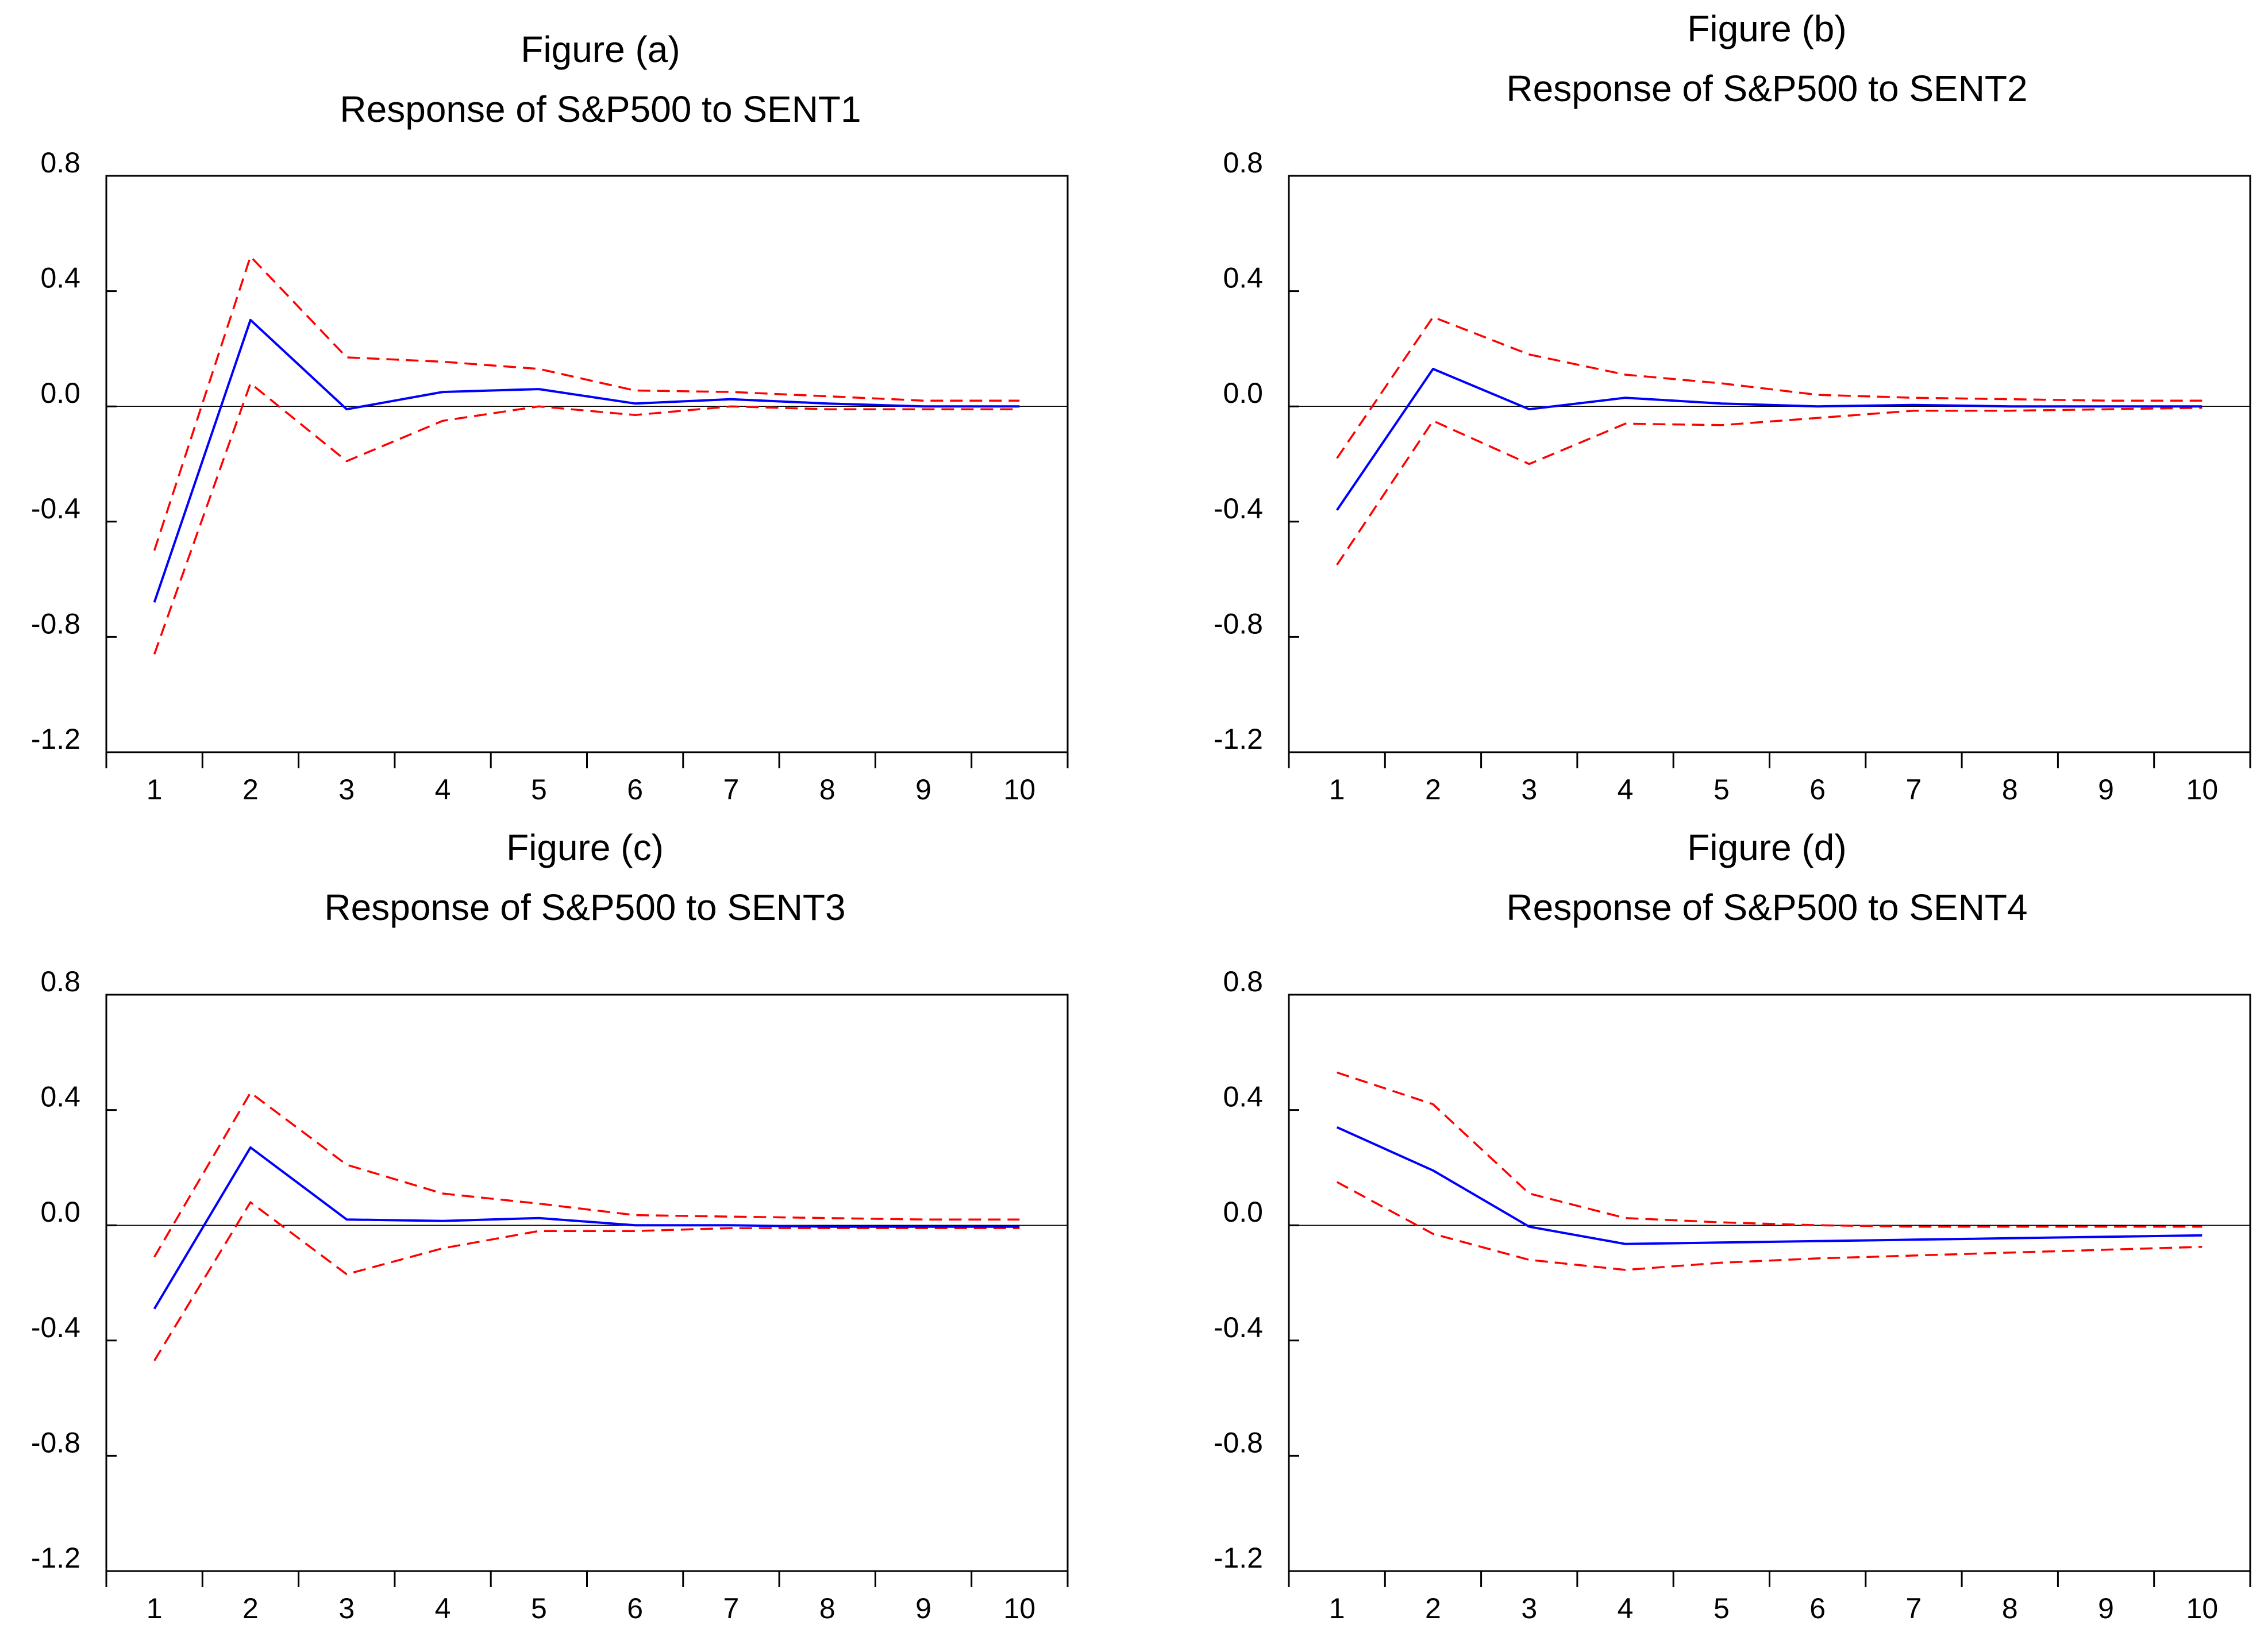  Describe the element at coordinates (585, 847) in the screenshot. I see `figure-label: Figure (c)` at that location.